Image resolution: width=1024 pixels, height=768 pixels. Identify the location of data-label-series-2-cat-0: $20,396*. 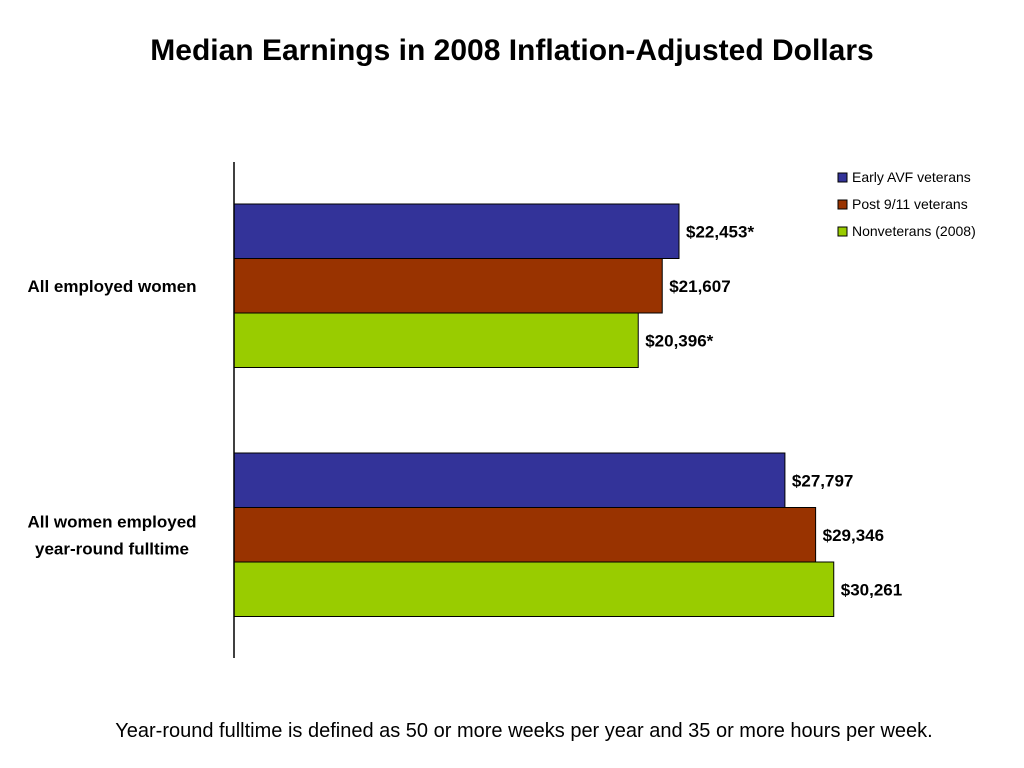
(679, 340).